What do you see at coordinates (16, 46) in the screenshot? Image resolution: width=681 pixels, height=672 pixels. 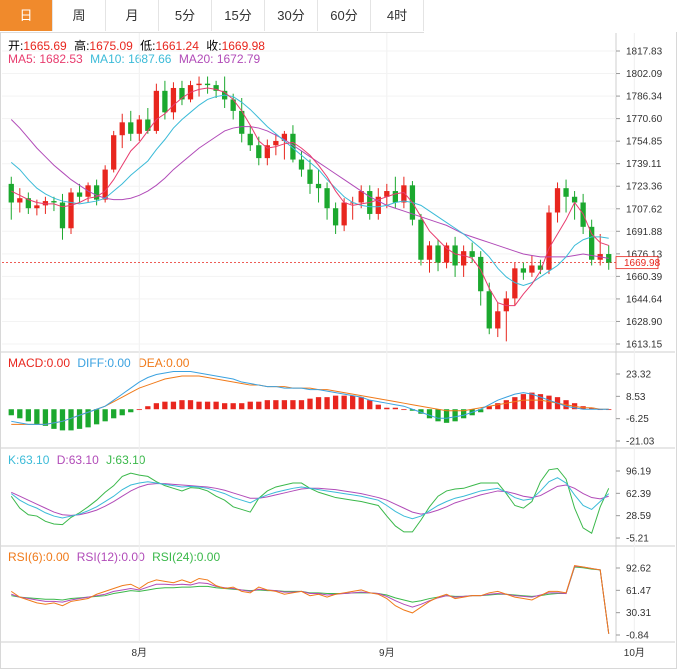 I see `open-label: 开:` at bounding box center [16, 46].